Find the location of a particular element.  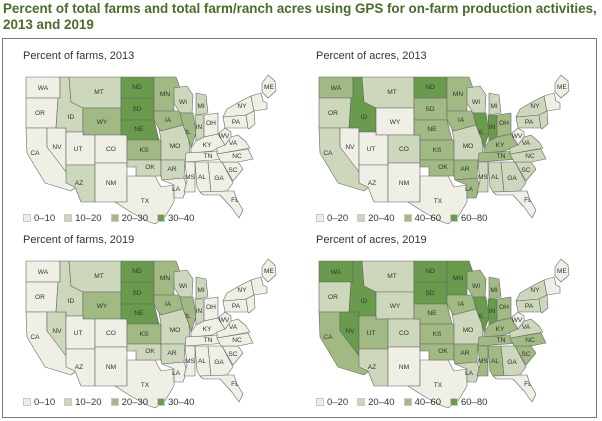

legend-item: 20–40 is located at coordinates (376, 218).